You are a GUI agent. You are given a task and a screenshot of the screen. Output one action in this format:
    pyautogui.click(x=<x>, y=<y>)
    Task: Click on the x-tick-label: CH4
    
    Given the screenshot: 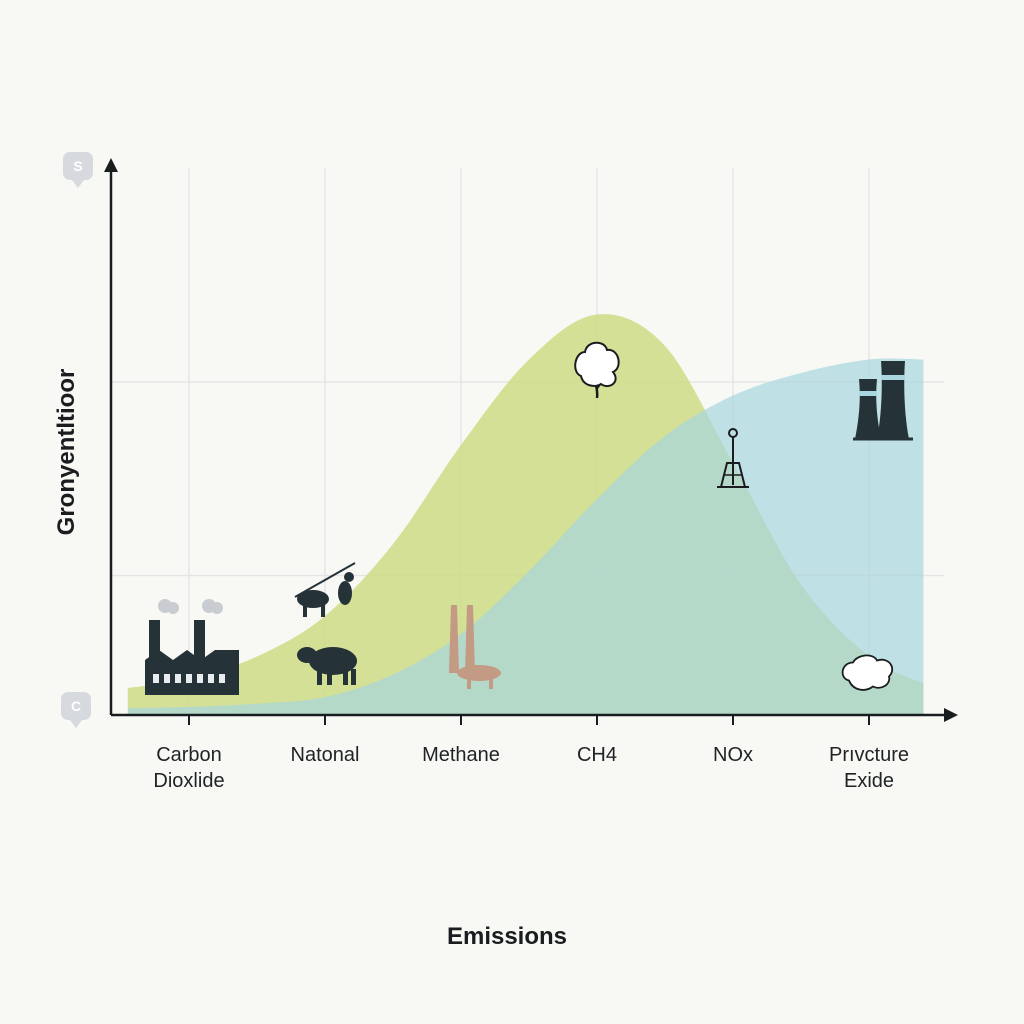 What is the action you would take?
    pyautogui.click(x=597, y=755)
    